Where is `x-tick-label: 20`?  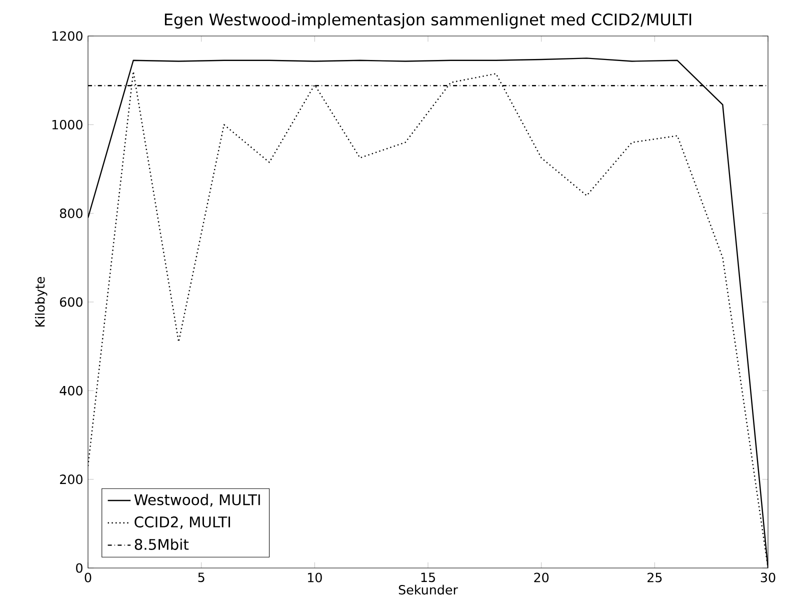 x-tick-label: 20 is located at coordinates (541, 577).